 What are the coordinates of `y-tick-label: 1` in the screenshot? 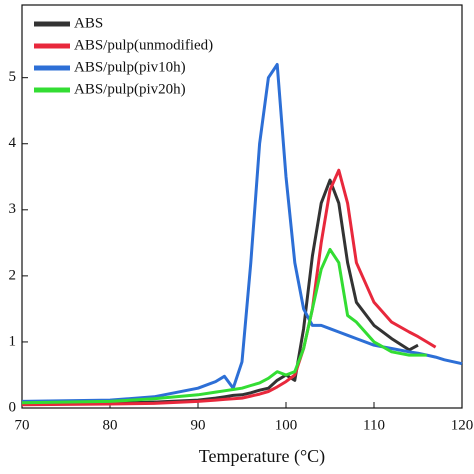 It's located at (13, 341).